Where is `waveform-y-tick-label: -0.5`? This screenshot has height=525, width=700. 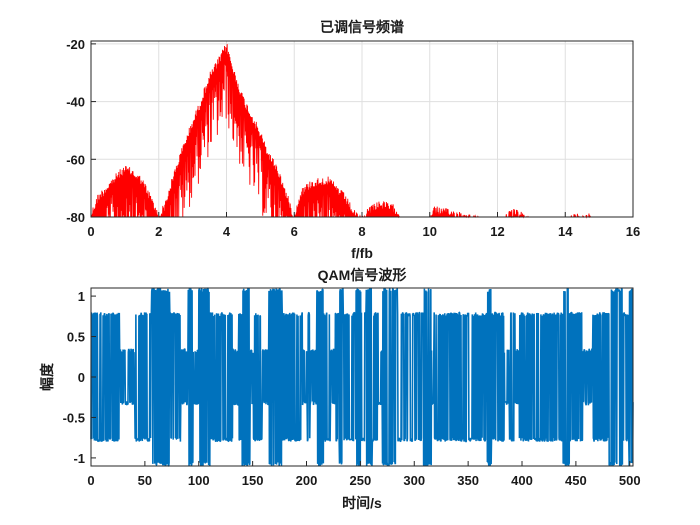
waveform-y-tick-label: -0.5 is located at coordinates (74, 417).